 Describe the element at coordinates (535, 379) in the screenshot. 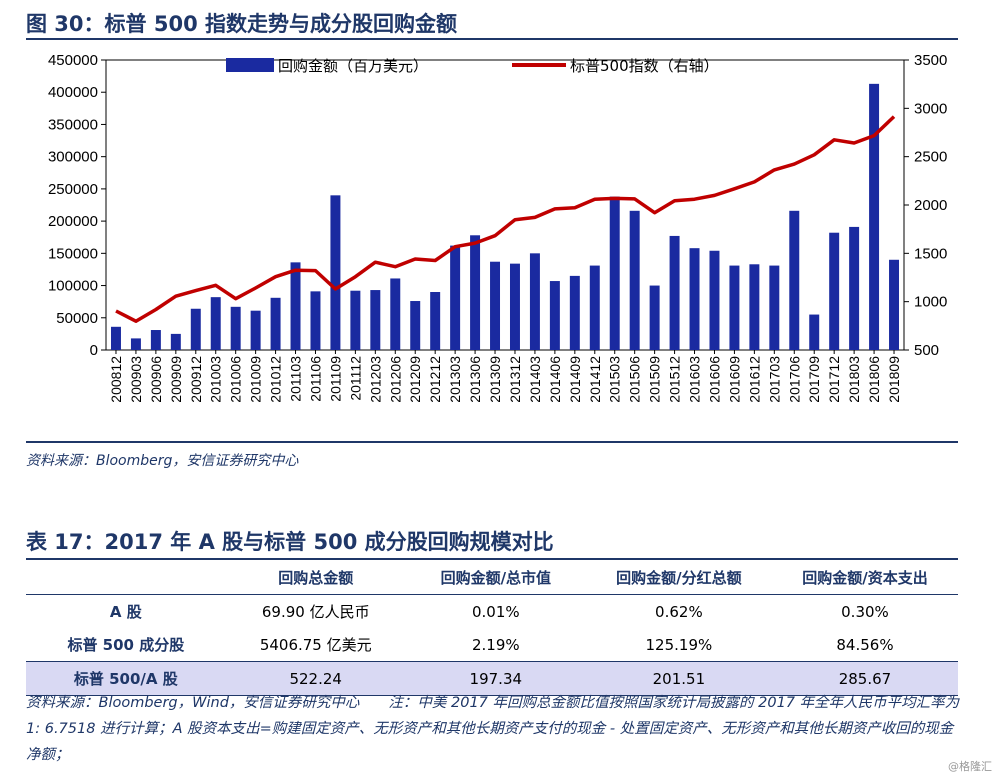

I see `x-tick-label: 201403` at that location.